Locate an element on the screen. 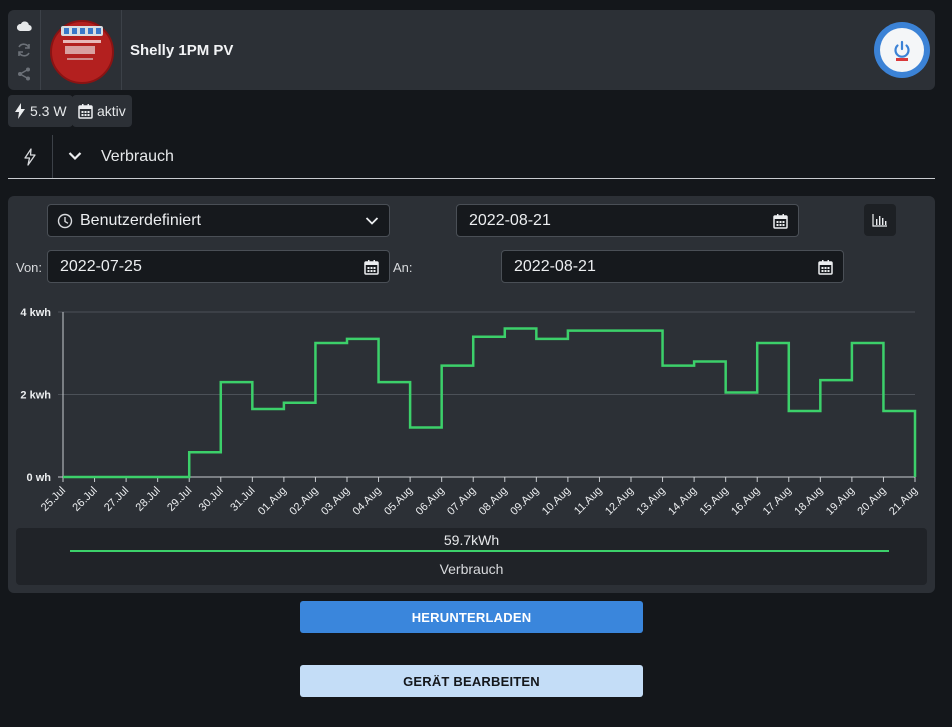 This screenshot has height=727, width=952. x-tick-label: 18.Aug is located at coordinates (808, 501).